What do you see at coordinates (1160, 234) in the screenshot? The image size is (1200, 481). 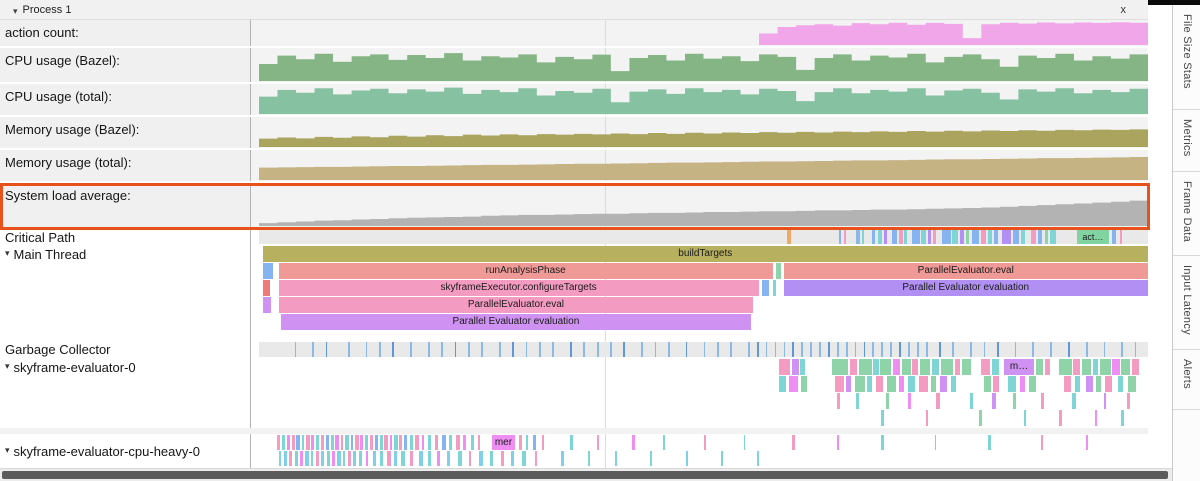 I see `vertical-scroll-area` at bounding box center [1160, 234].